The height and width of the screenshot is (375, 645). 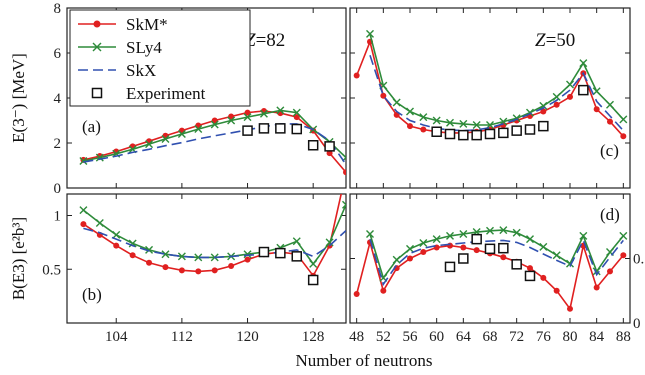 What do you see at coordinates (247, 337) in the screenshot?
I see `x-tick-label: 120` at bounding box center [247, 337].